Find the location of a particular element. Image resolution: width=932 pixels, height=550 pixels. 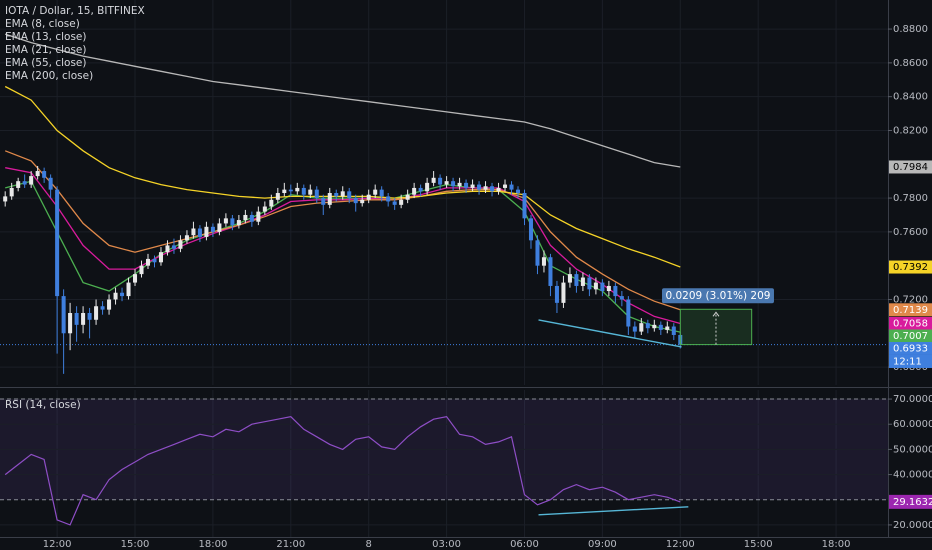

y-tick-label: 60.0000 is located at coordinates (912, 424).